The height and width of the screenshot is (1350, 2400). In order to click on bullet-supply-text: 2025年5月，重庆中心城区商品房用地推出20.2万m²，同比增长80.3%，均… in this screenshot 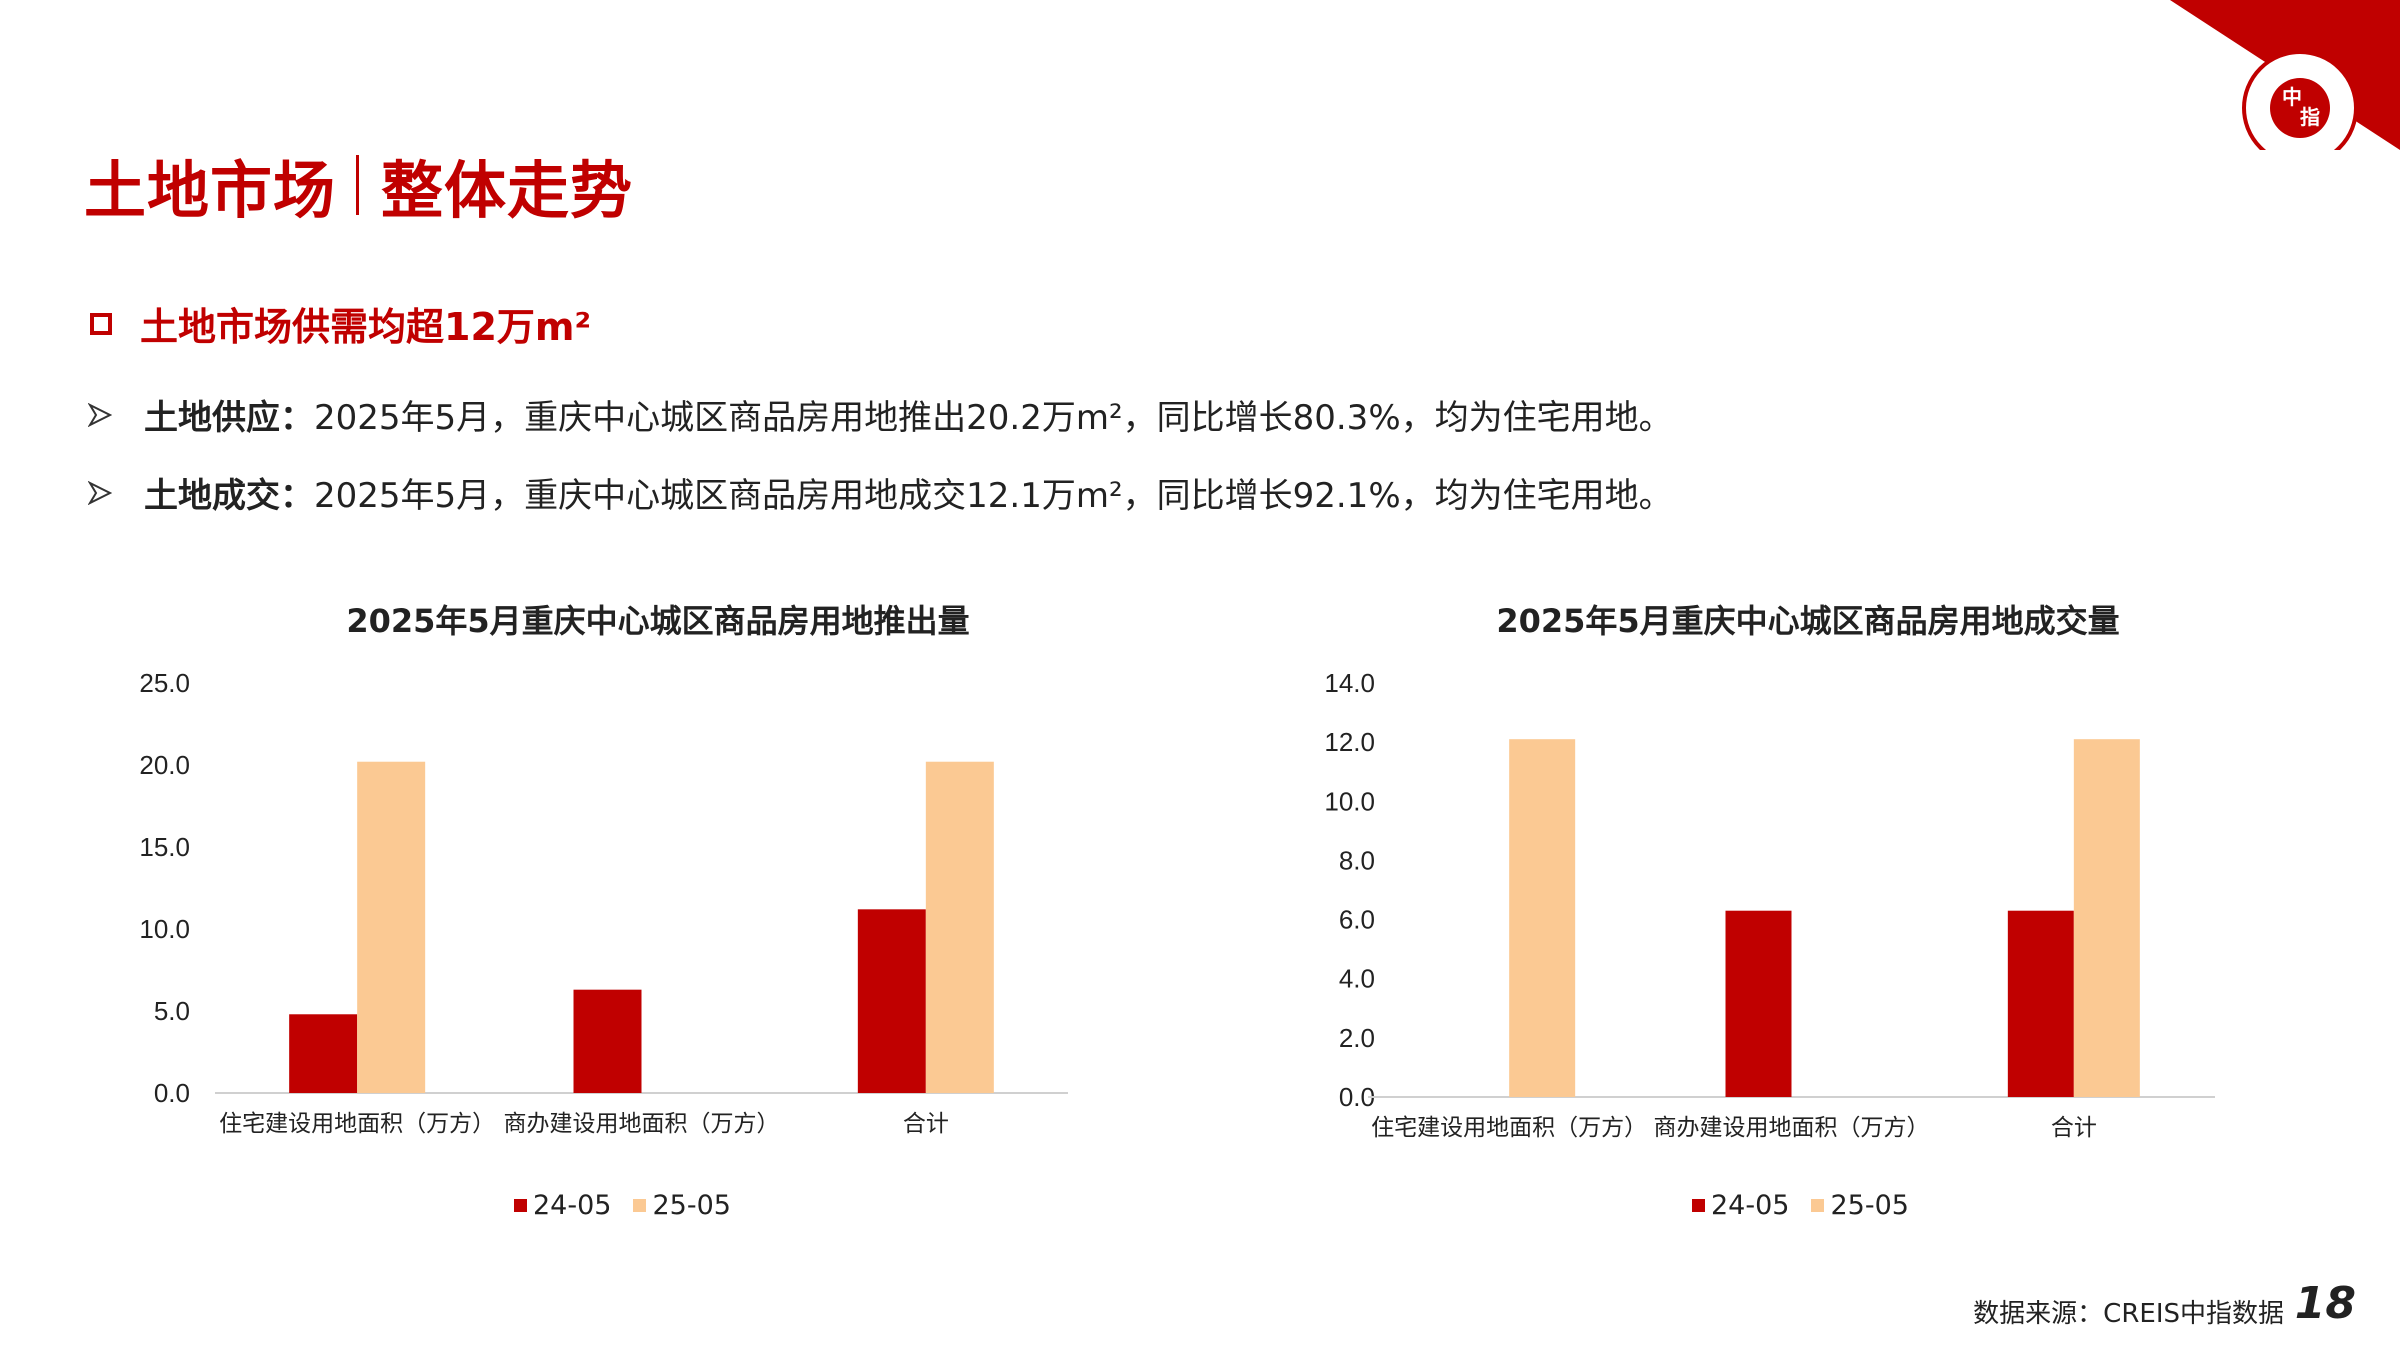, I will do `click(993, 418)`.